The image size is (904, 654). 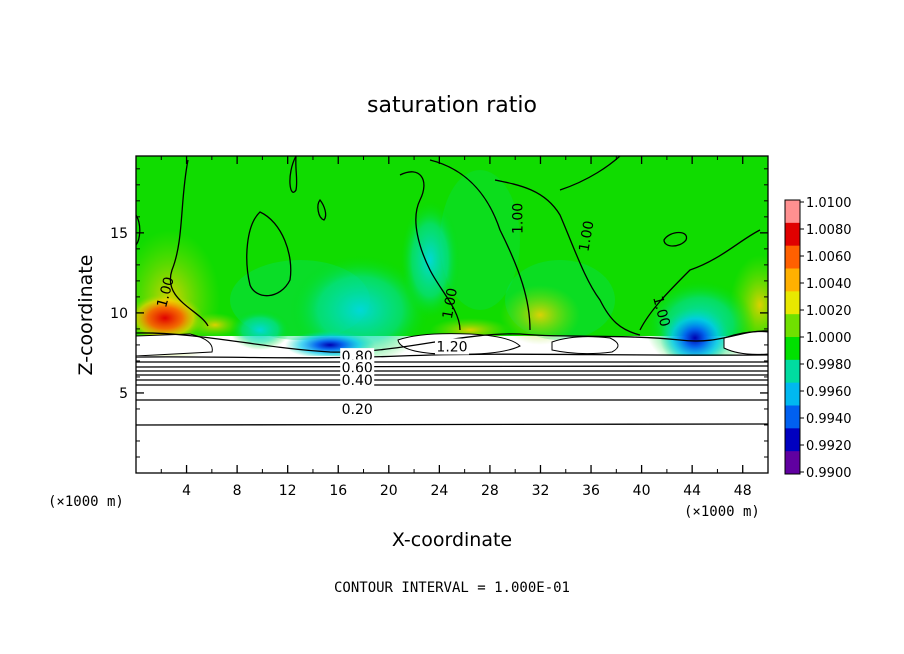 I want to click on contour-label-text: 0.20, so click(x=357, y=410).